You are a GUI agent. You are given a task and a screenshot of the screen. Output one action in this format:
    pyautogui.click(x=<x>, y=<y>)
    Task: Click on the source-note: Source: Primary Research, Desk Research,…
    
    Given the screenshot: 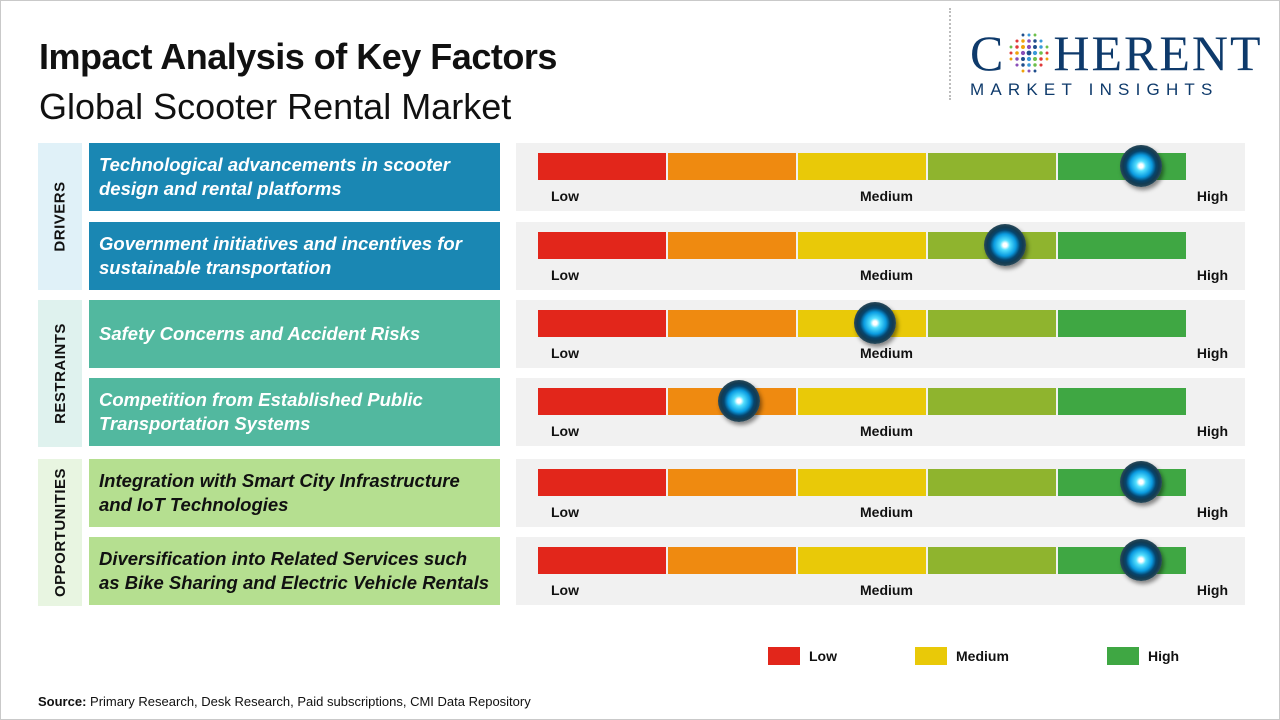 What is the action you would take?
    pyautogui.click(x=284, y=701)
    